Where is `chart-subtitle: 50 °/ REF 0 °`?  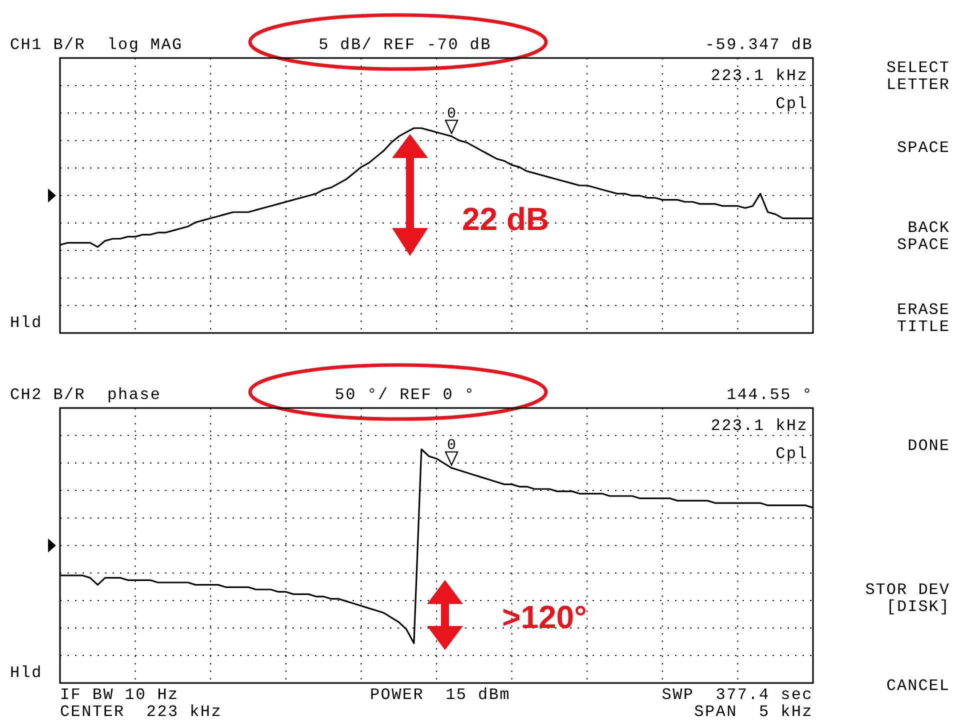 chart-subtitle: 50 °/ REF 0 ° is located at coordinates (405, 395).